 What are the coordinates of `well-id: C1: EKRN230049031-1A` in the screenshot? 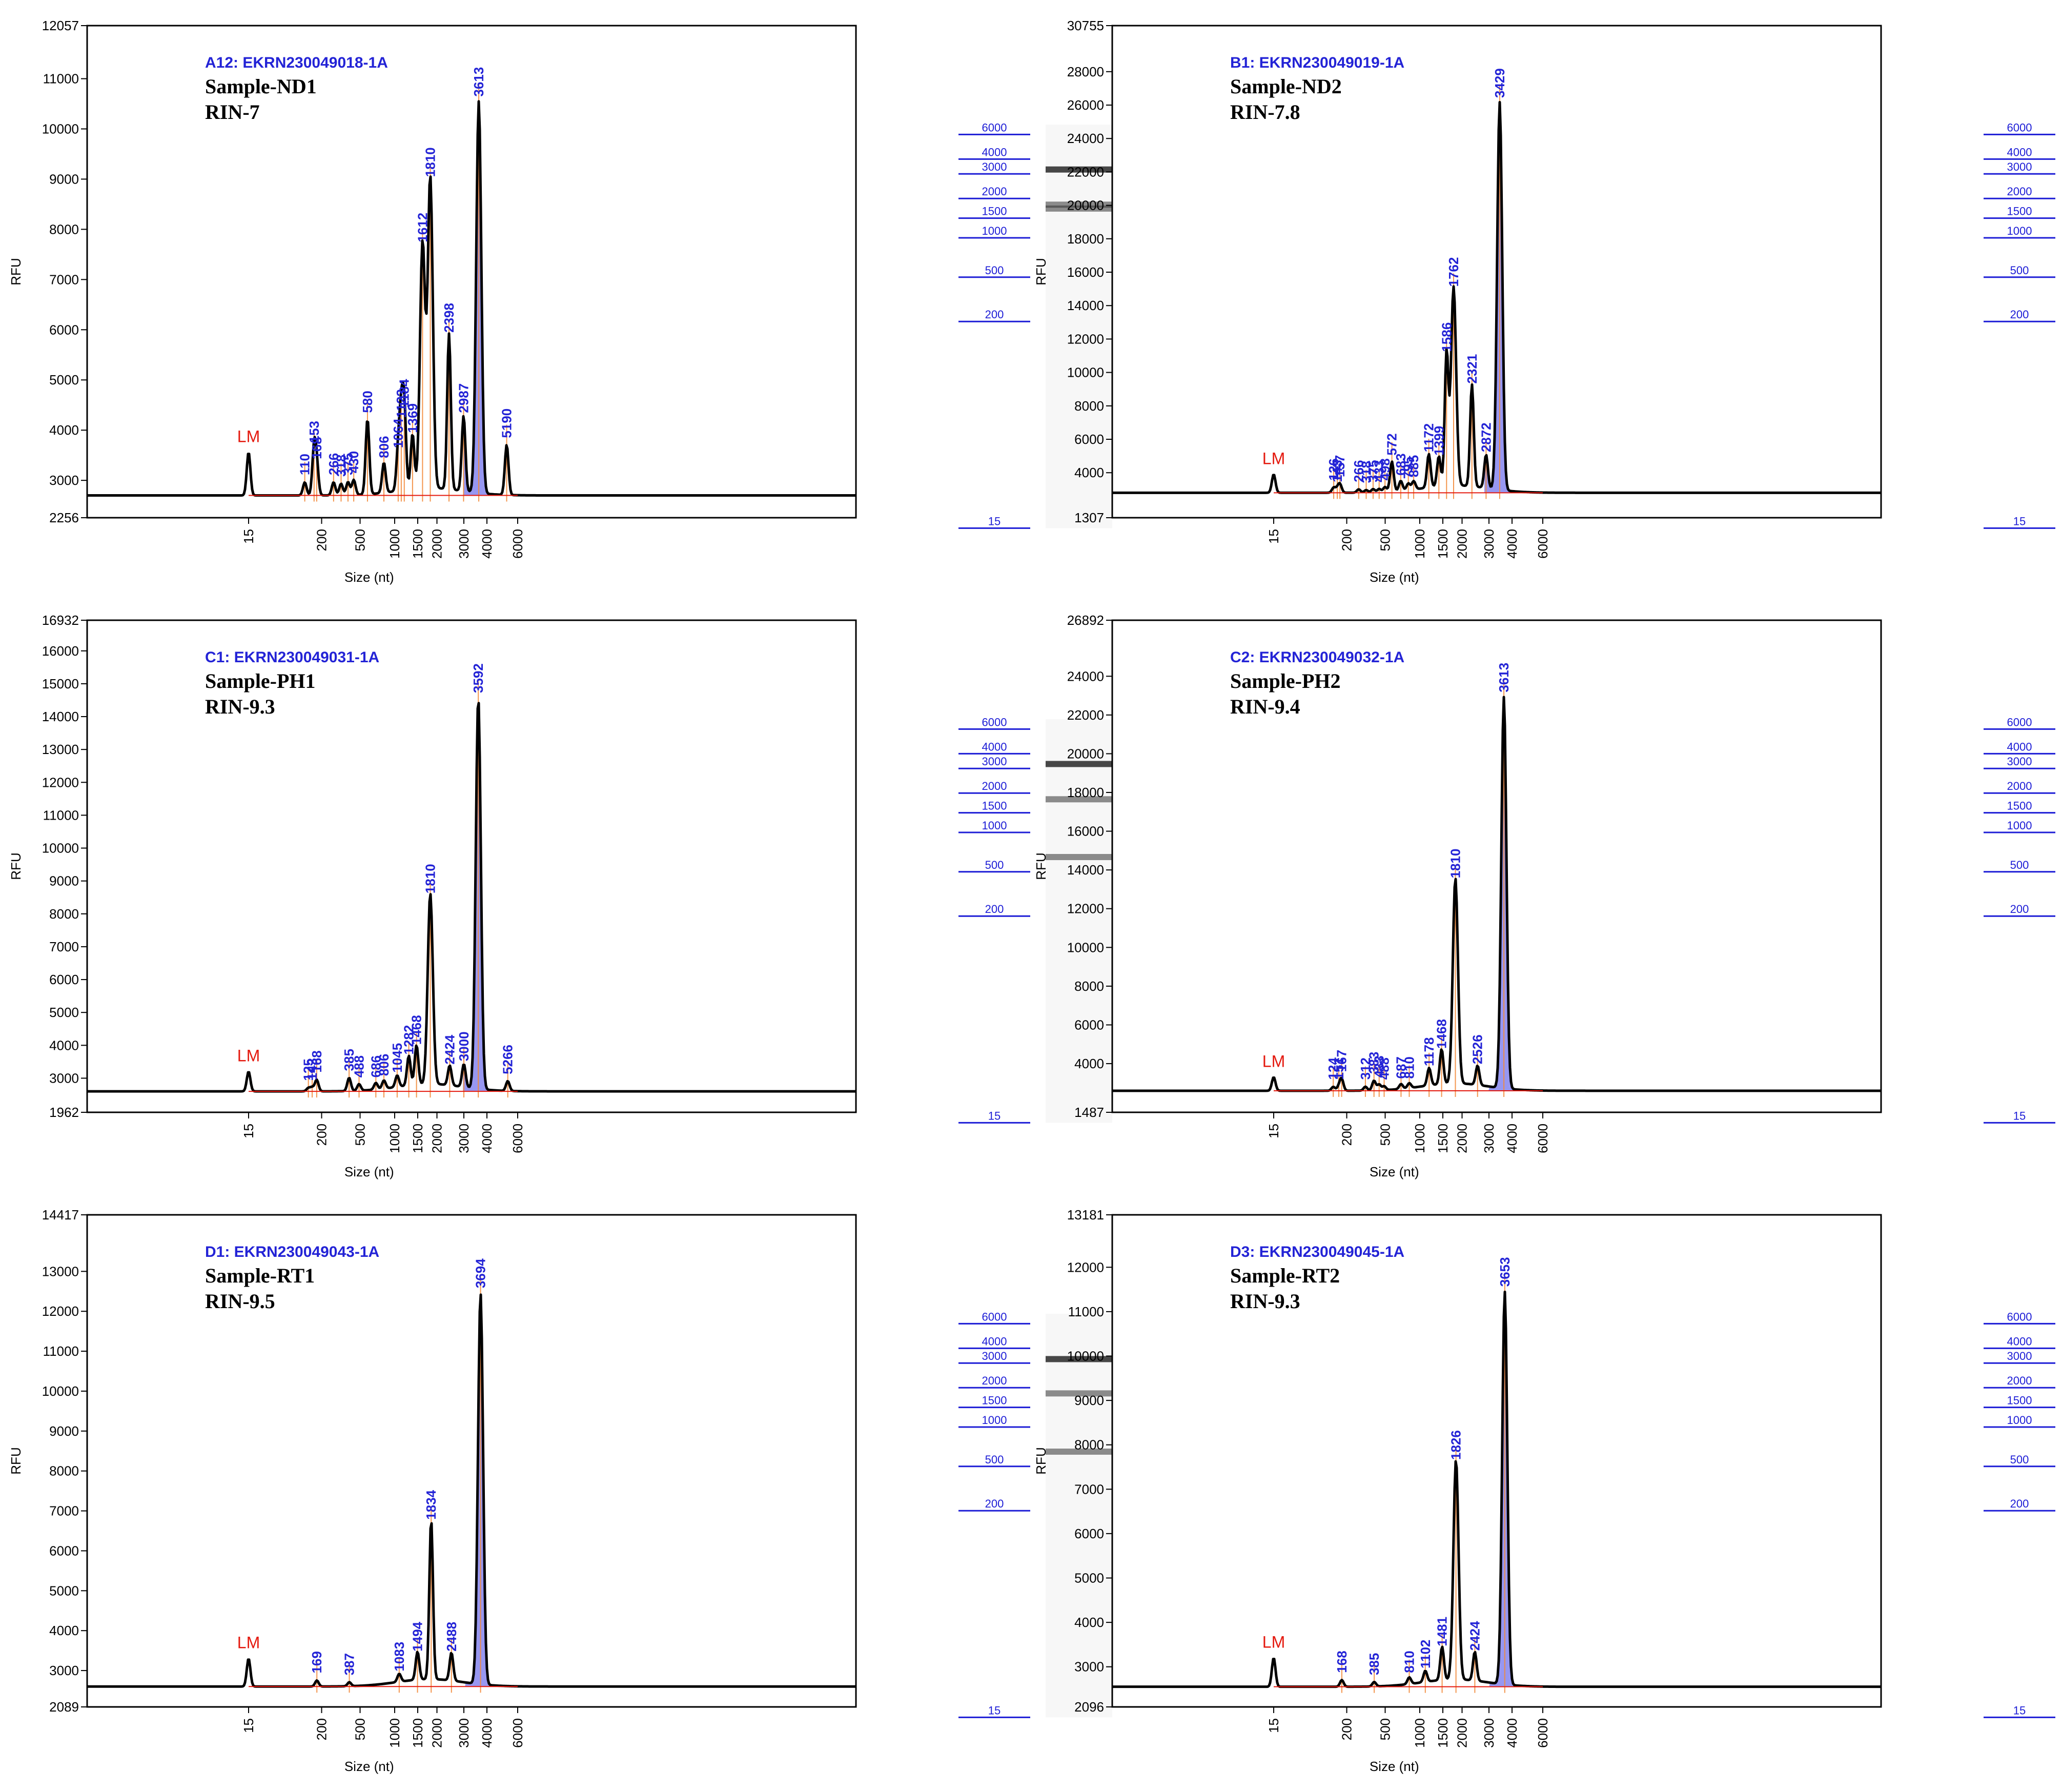 It's located at (292, 658).